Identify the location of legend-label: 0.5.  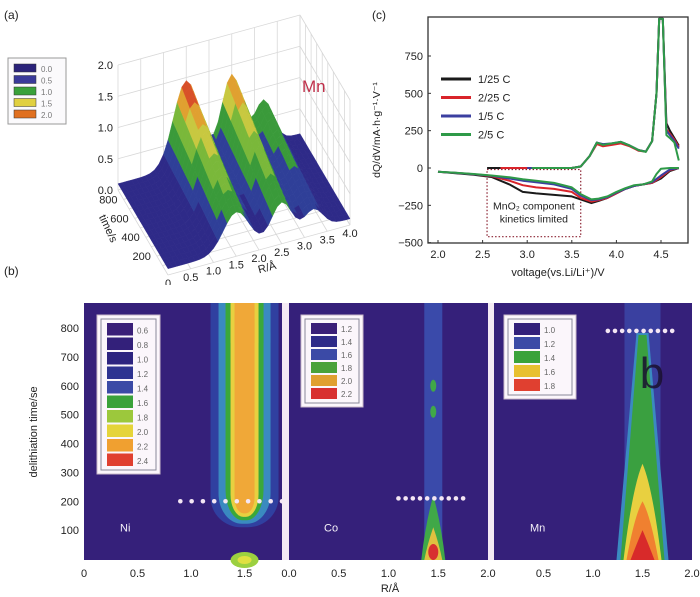
(47, 81).